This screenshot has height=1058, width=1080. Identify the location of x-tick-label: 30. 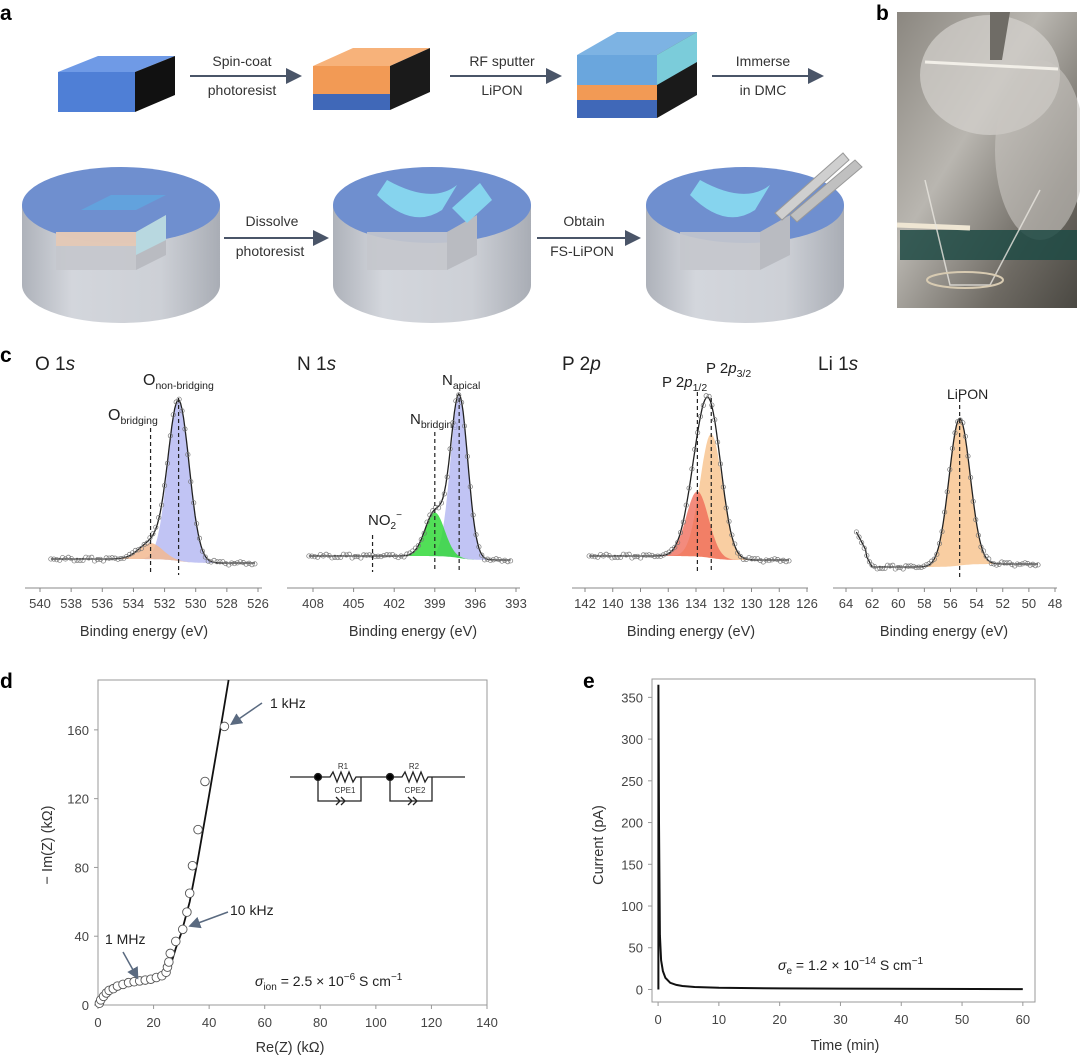
(840, 1019).